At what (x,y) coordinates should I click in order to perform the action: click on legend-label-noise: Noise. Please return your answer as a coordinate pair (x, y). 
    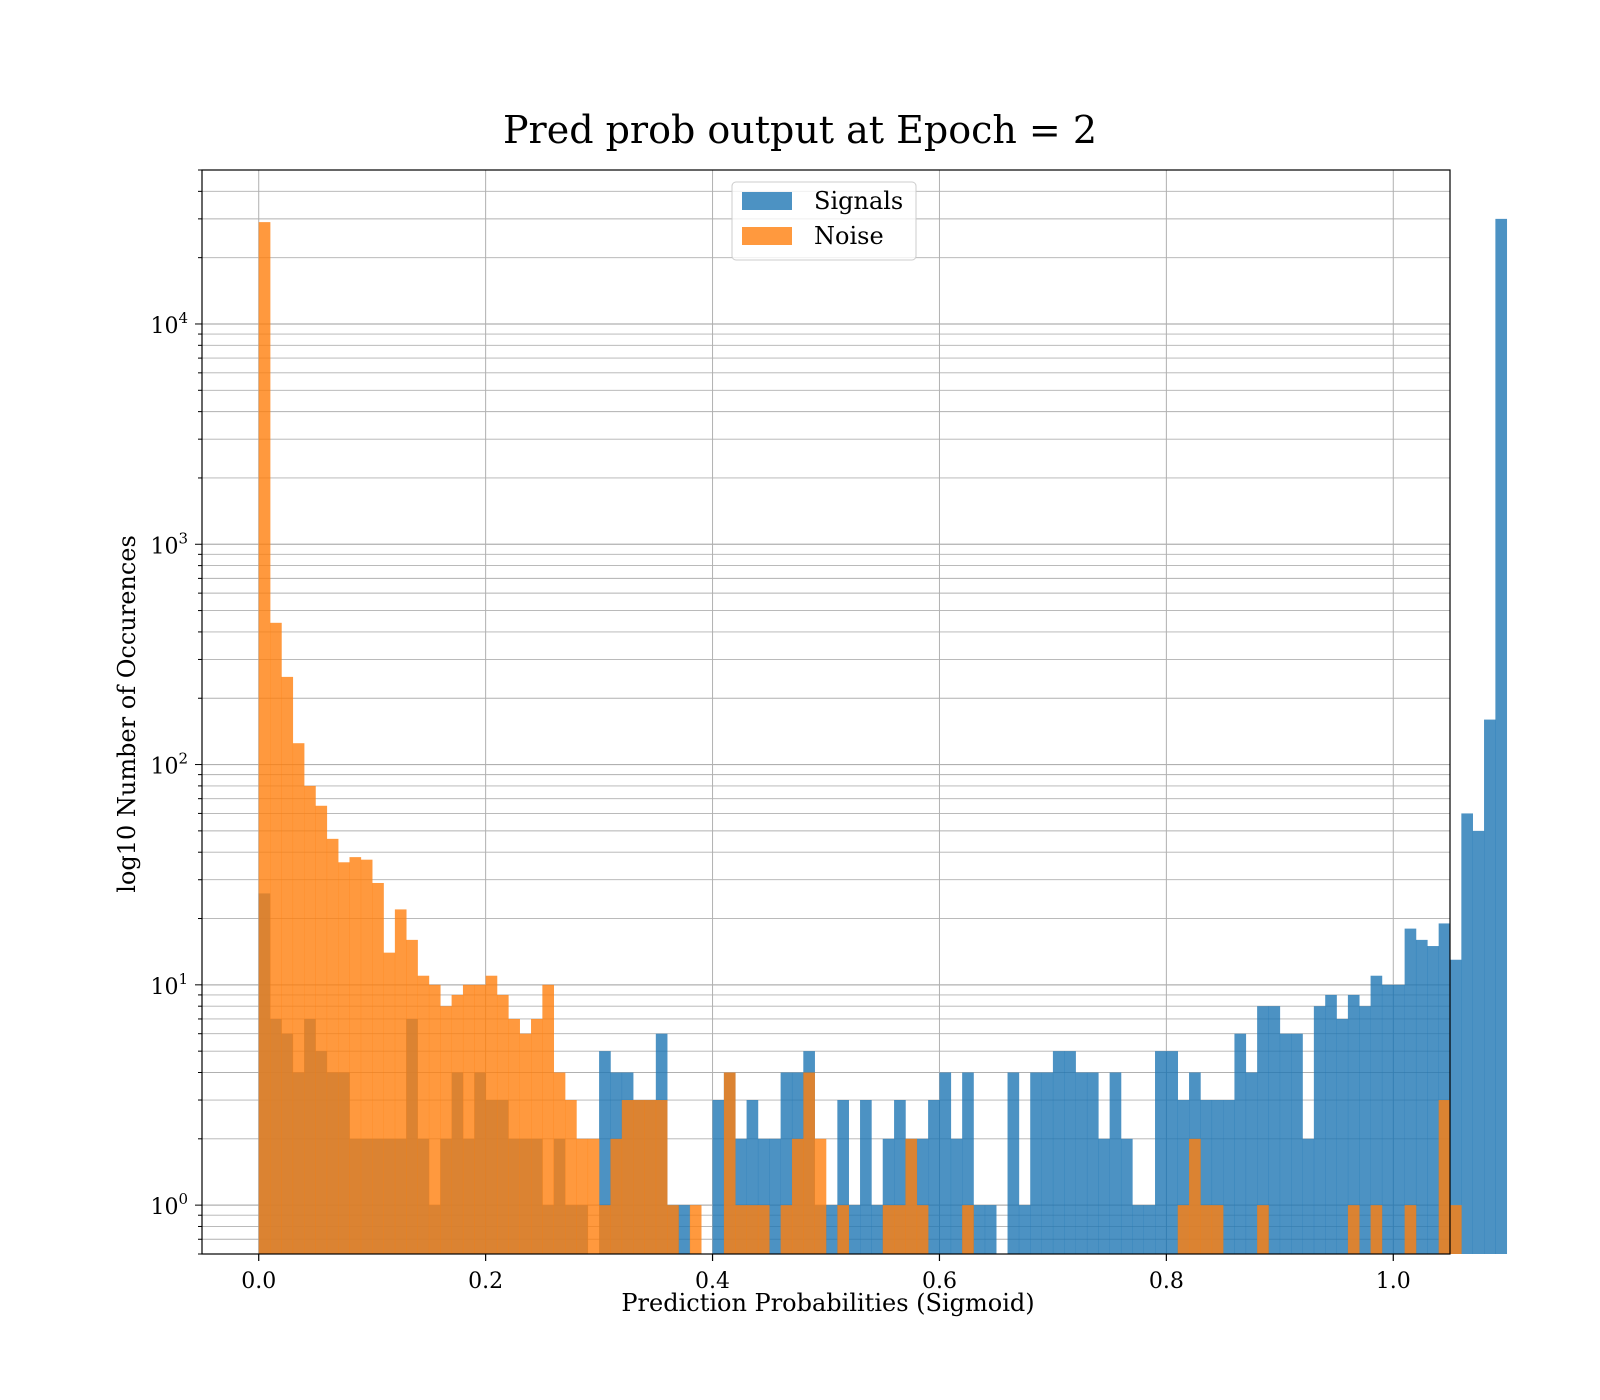
    Looking at the image, I should click on (849, 236).